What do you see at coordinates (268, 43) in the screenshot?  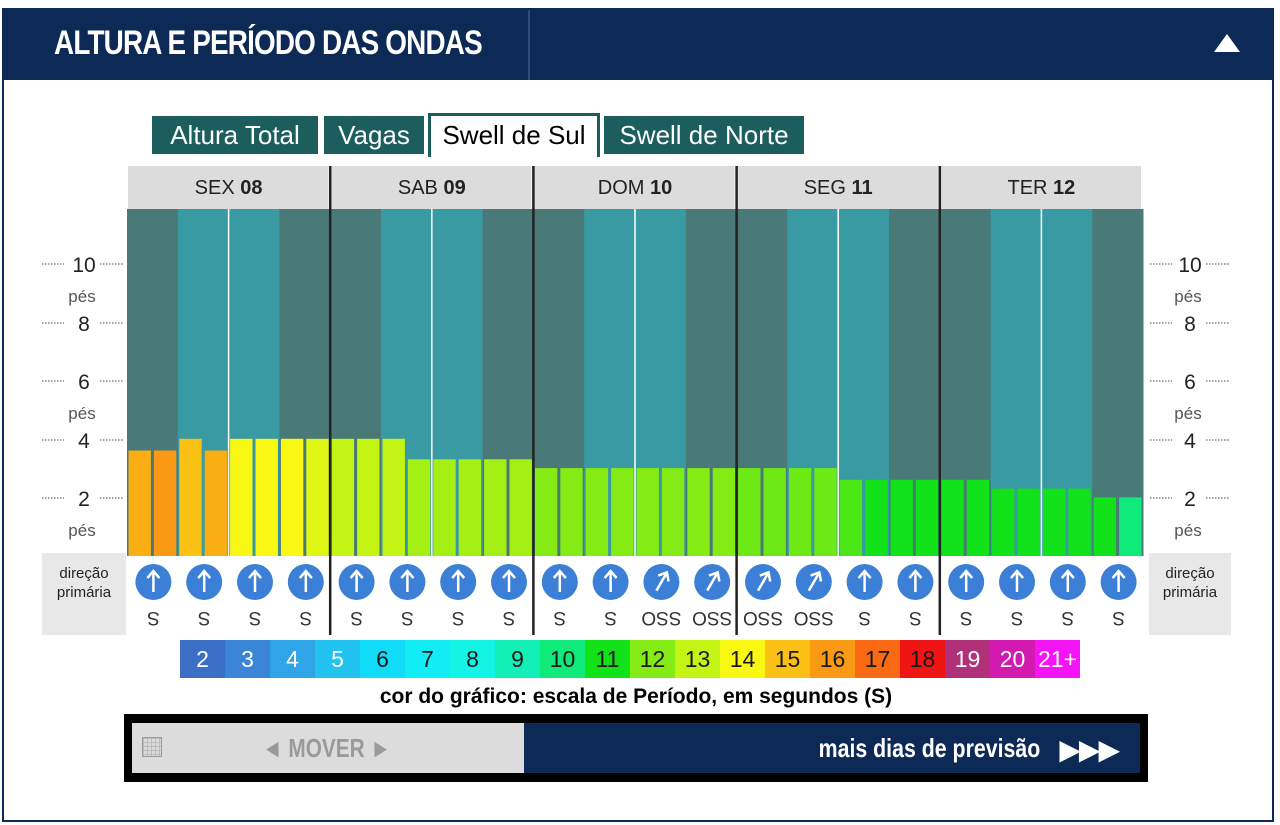 I see `panel-title: ALTURA E PERÍODO DAS ONDAS` at bounding box center [268, 43].